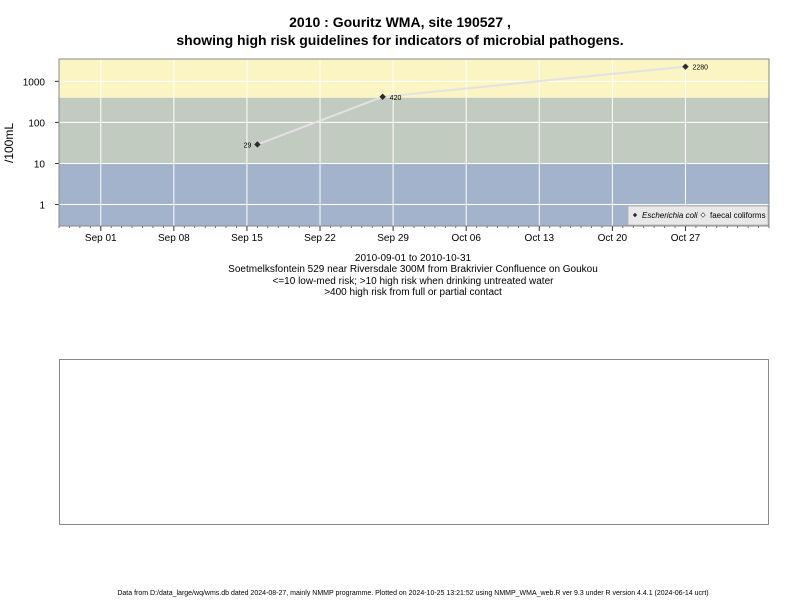 Image resolution: width=800 pixels, height=600 pixels. What do you see at coordinates (42, 206) in the screenshot?
I see `y-tick-label-0: 1` at bounding box center [42, 206].